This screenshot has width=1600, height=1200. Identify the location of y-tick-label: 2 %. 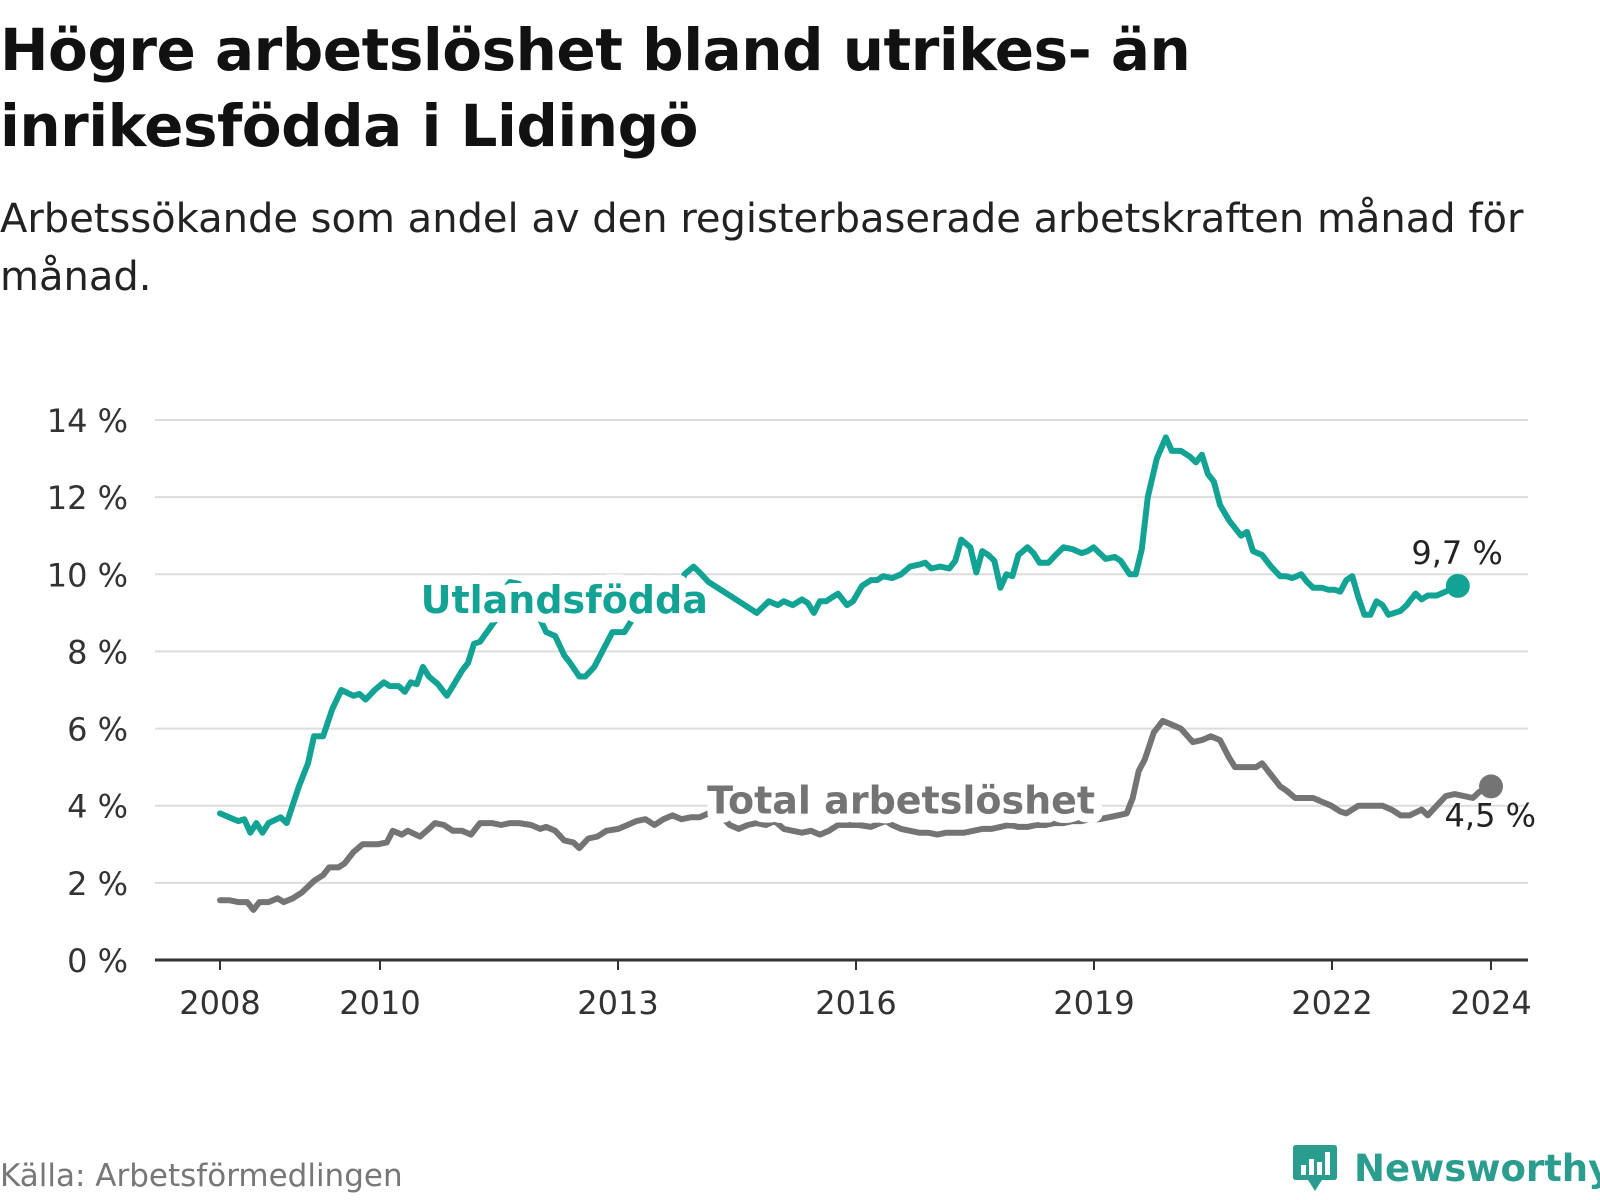
(97, 884).